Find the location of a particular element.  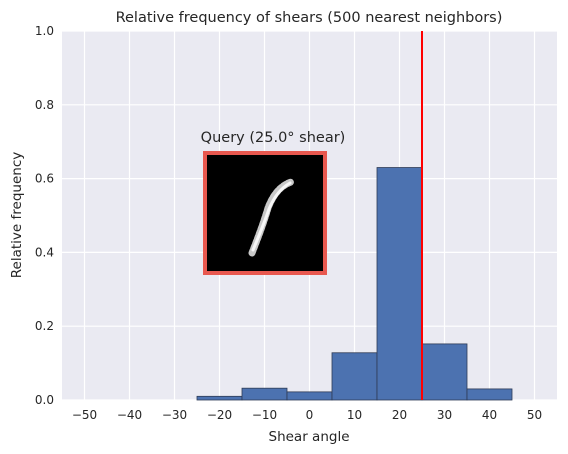

x-tick-label: −10 is located at coordinates (264, 415).